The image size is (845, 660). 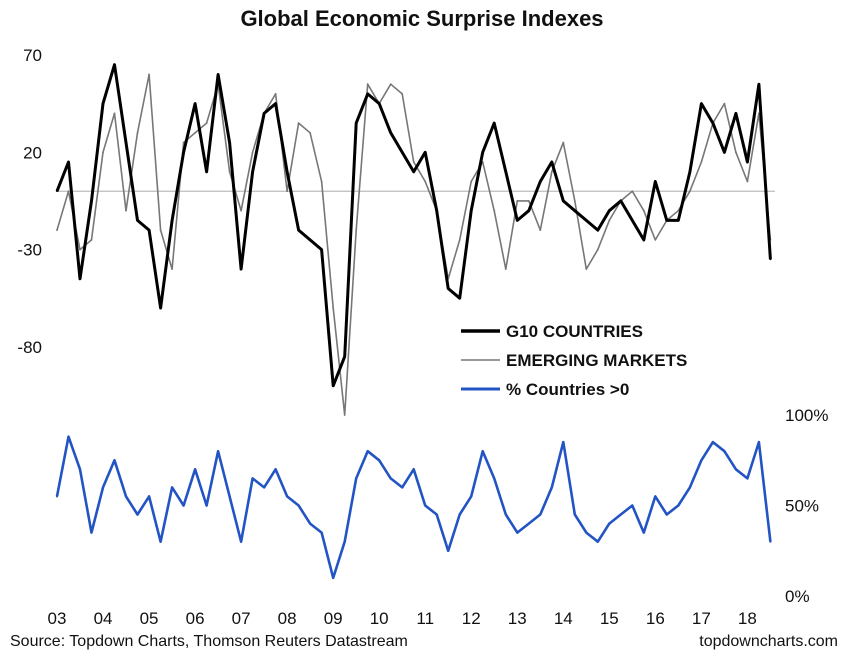 I want to click on x-tick-label: 09, so click(x=333, y=618).